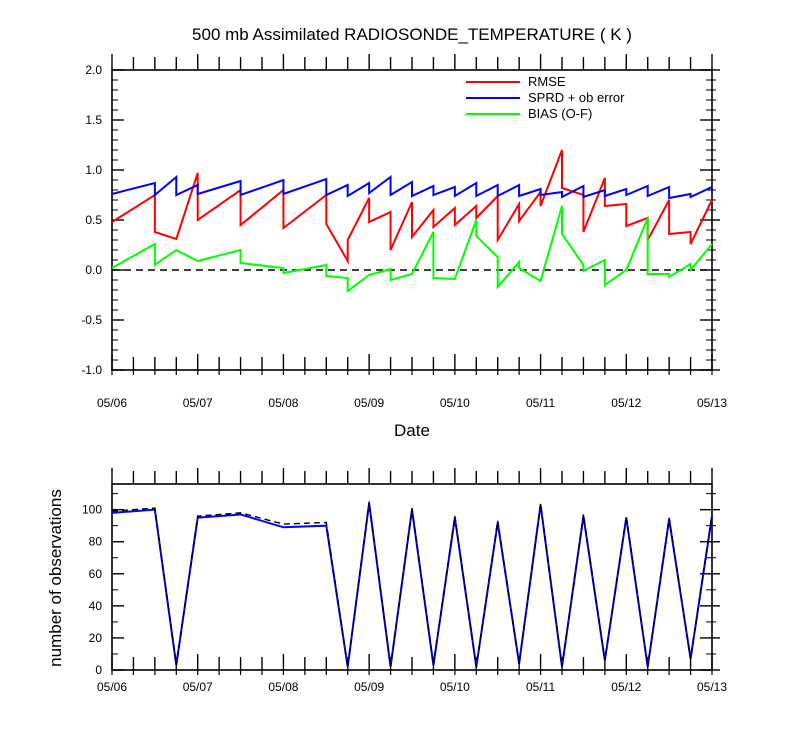  What do you see at coordinates (96, 542) in the screenshot?
I see `bottom-chart-y-tick-label: 80` at bounding box center [96, 542].